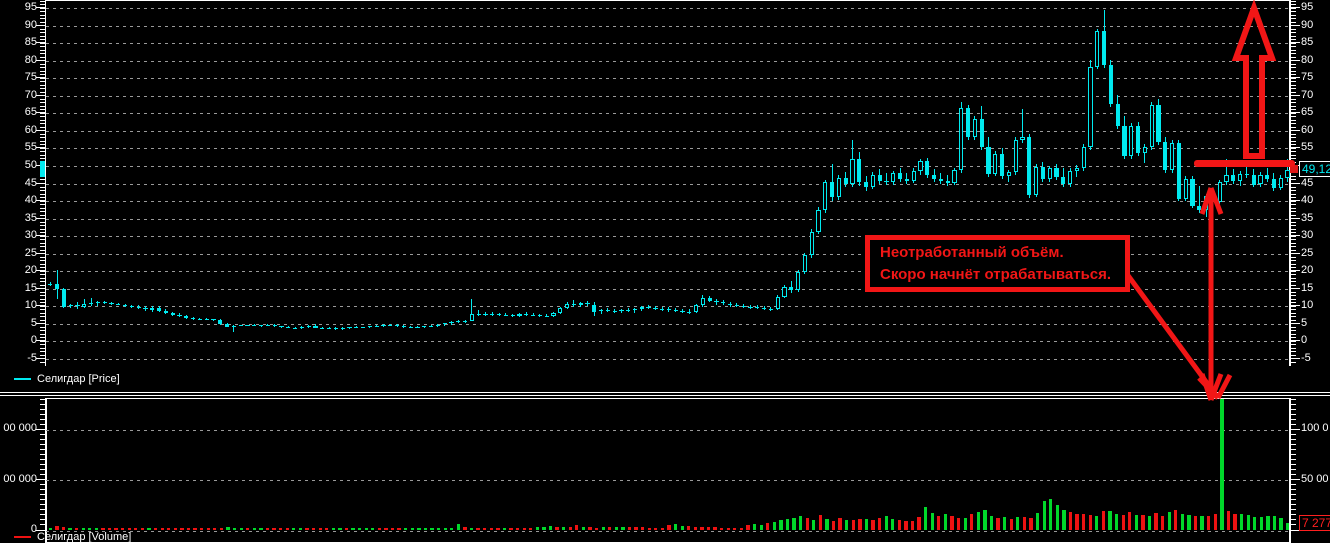 This screenshot has height=543, width=1330. I want to click on price-y-axis-right: 95 90 85 80 75 70 65 60 55 45 40 35 30 25 20 15 10 5 0 -5, so click(1310, 183).